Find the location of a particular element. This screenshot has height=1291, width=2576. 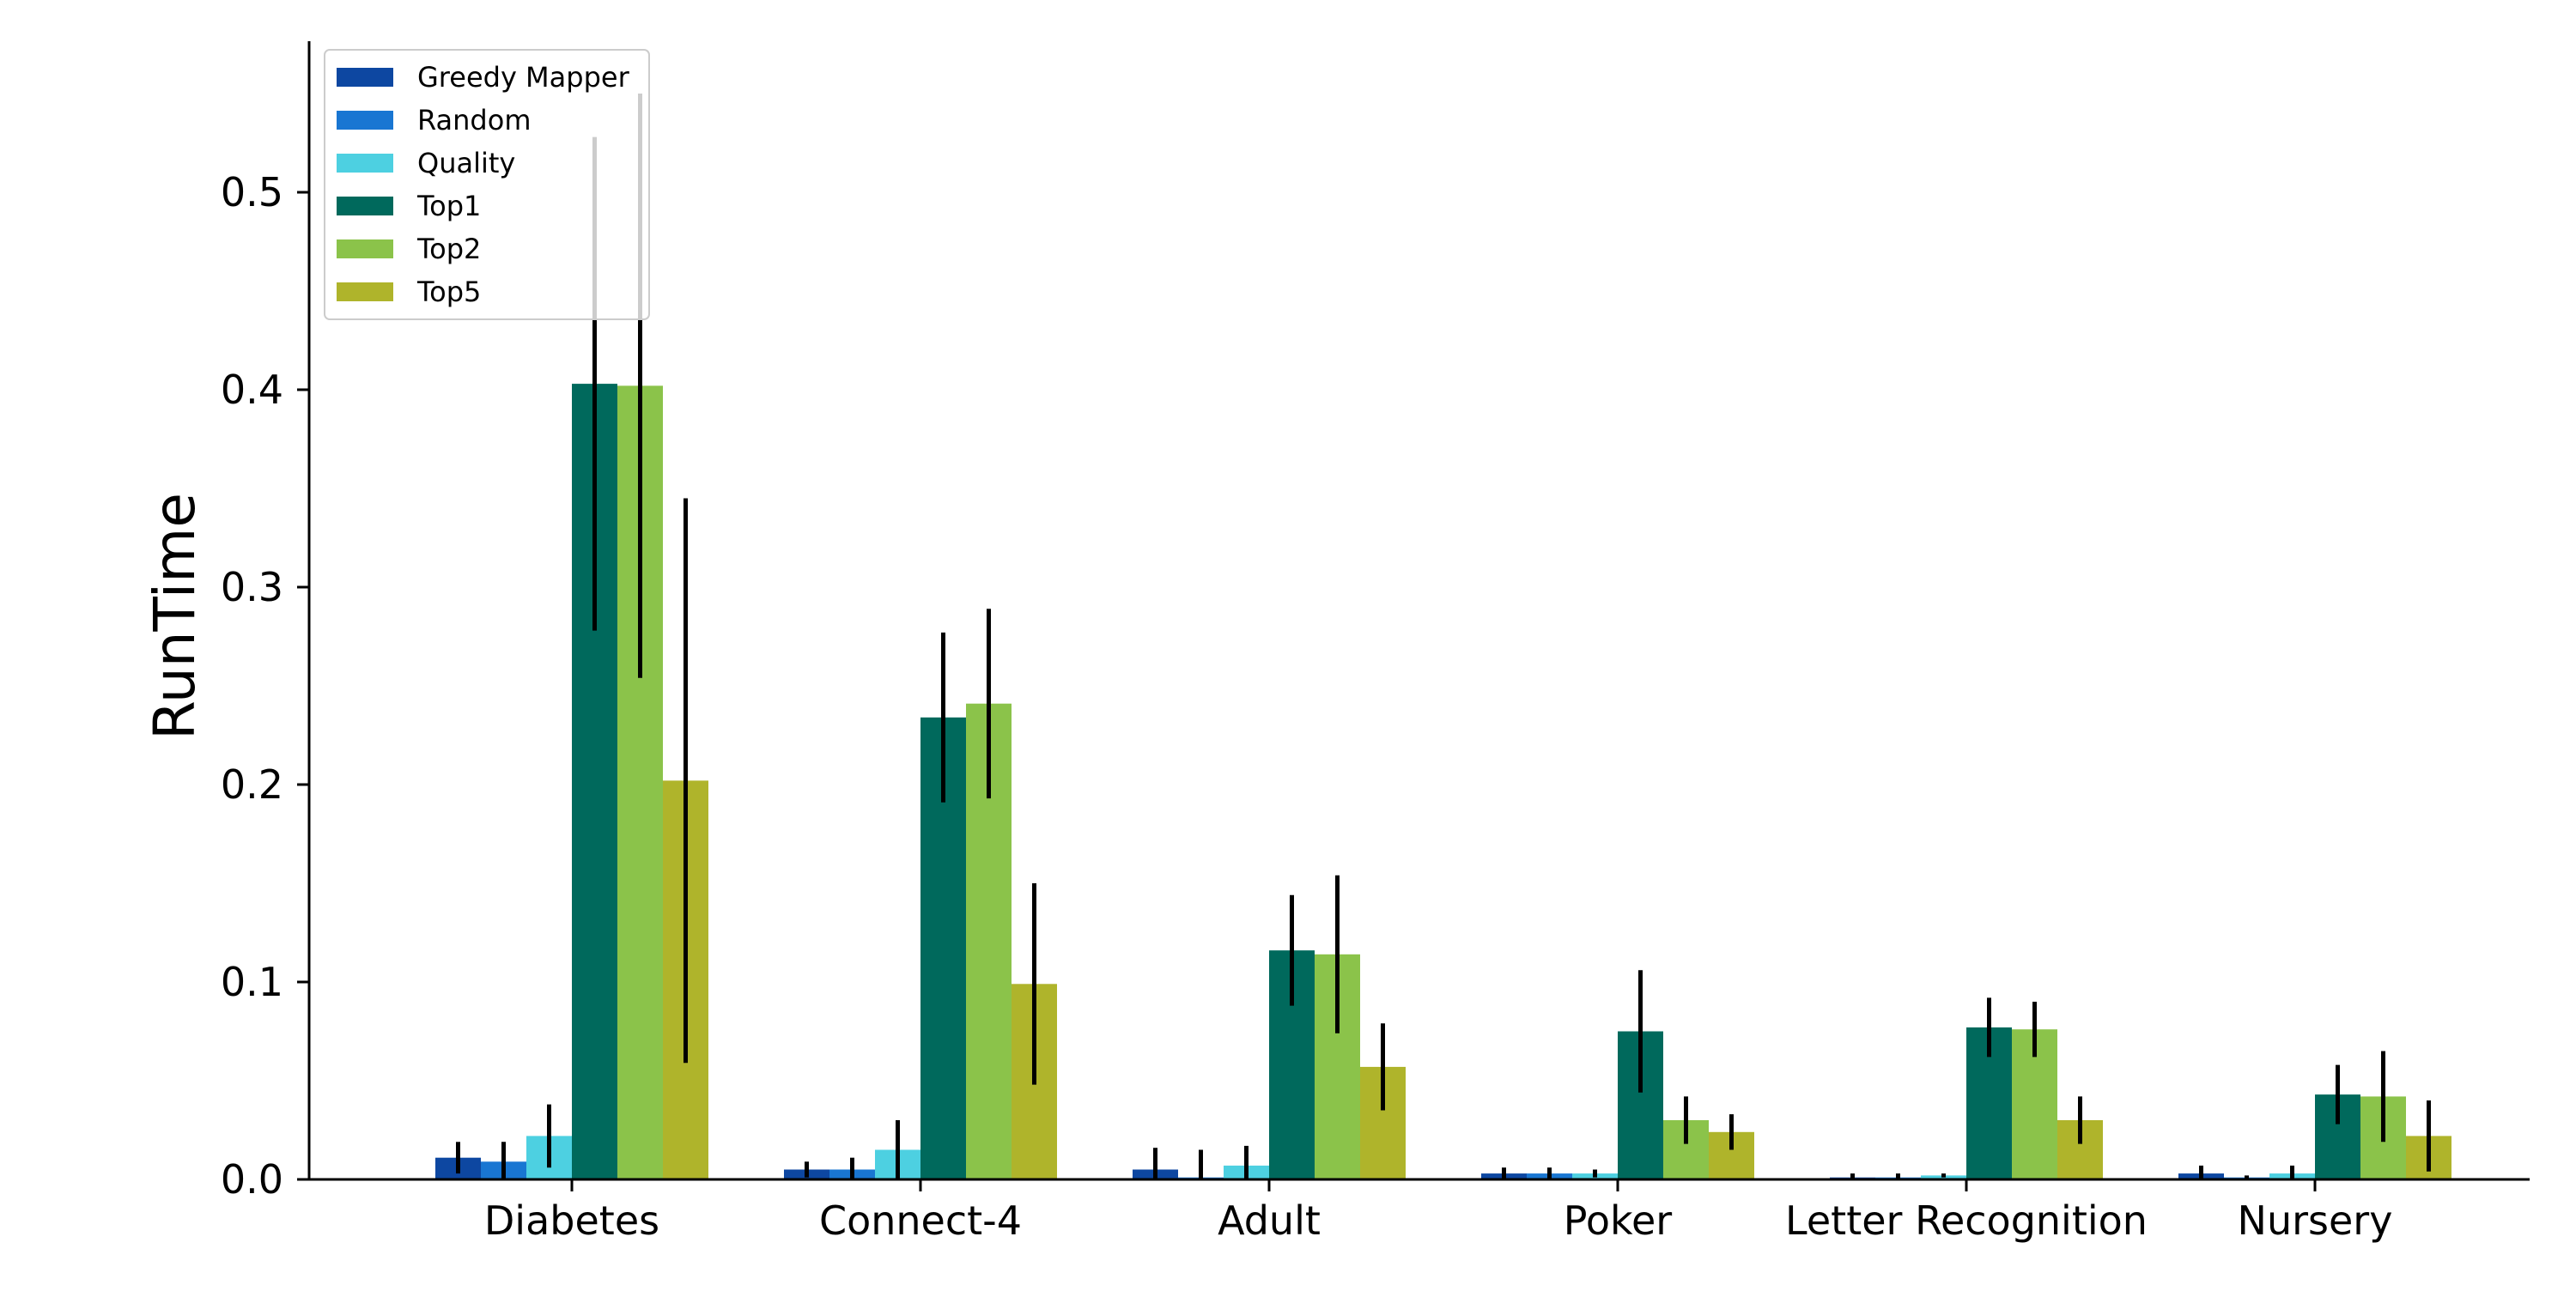

legend: Greedy Mapper Random Quality Top1 Top2 Top5 is located at coordinates (487, 185).